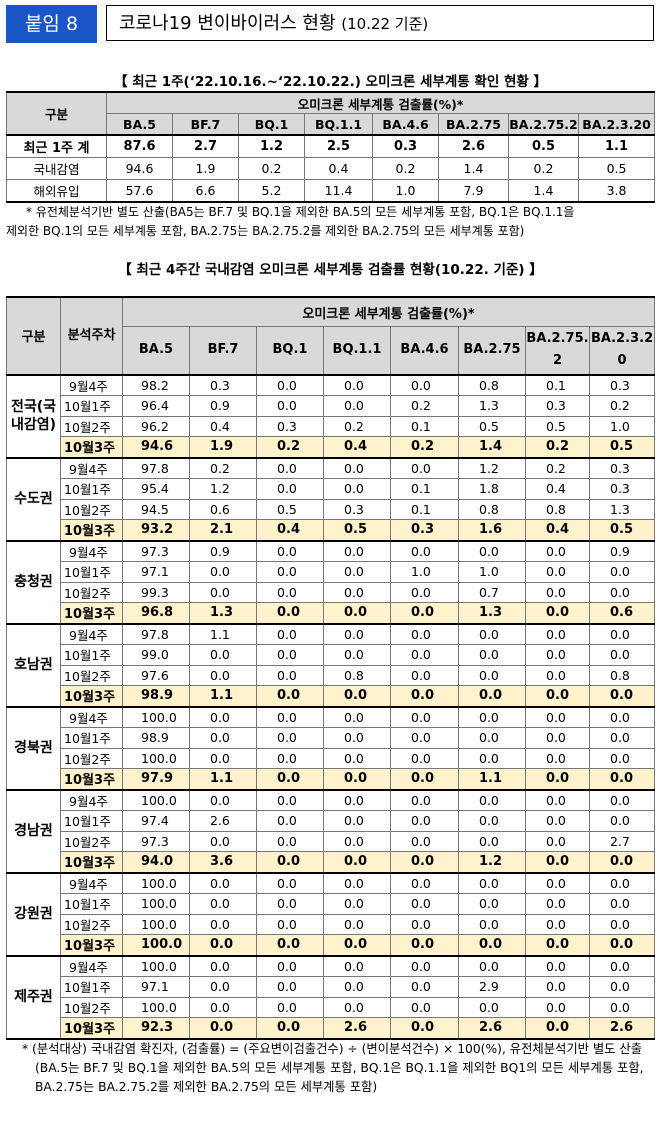 Image resolution: width=661 pixels, height=1127 pixels. Describe the element at coordinates (331, 415) in the screenshot. I see `table-row: 전국(국내감염) 9월4주 98.2 0.3 0.0 0.0 0.0 0.8 0.1 0.3` at that location.